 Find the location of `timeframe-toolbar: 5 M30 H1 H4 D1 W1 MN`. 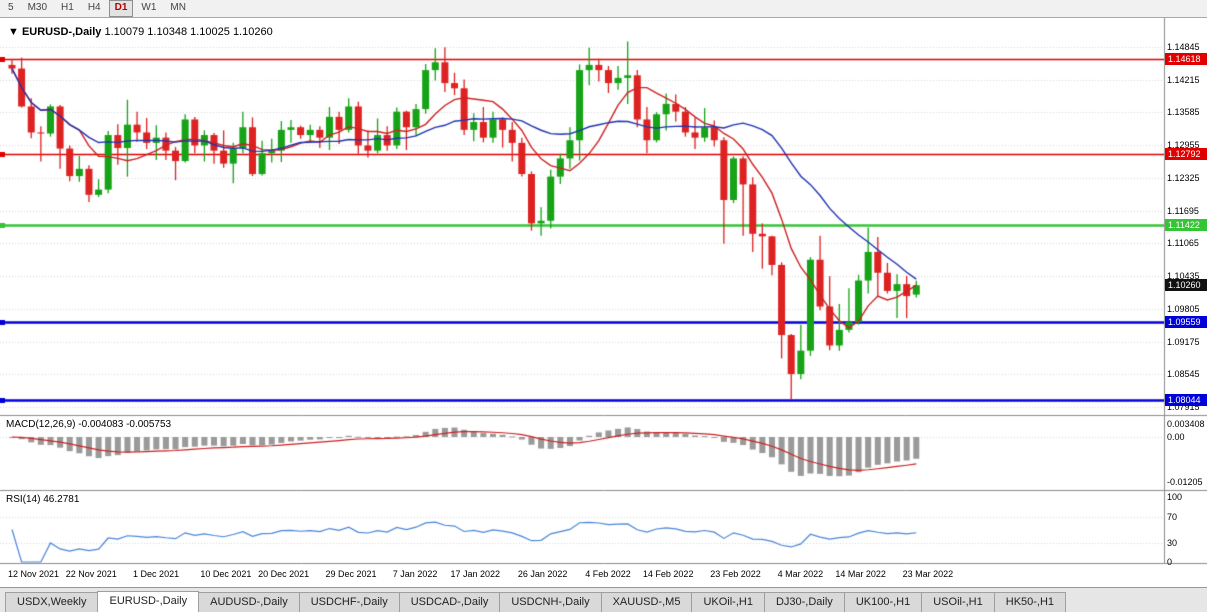

timeframe-toolbar: 5 M30 H1 H4 D1 W1 MN is located at coordinates (603, 9).